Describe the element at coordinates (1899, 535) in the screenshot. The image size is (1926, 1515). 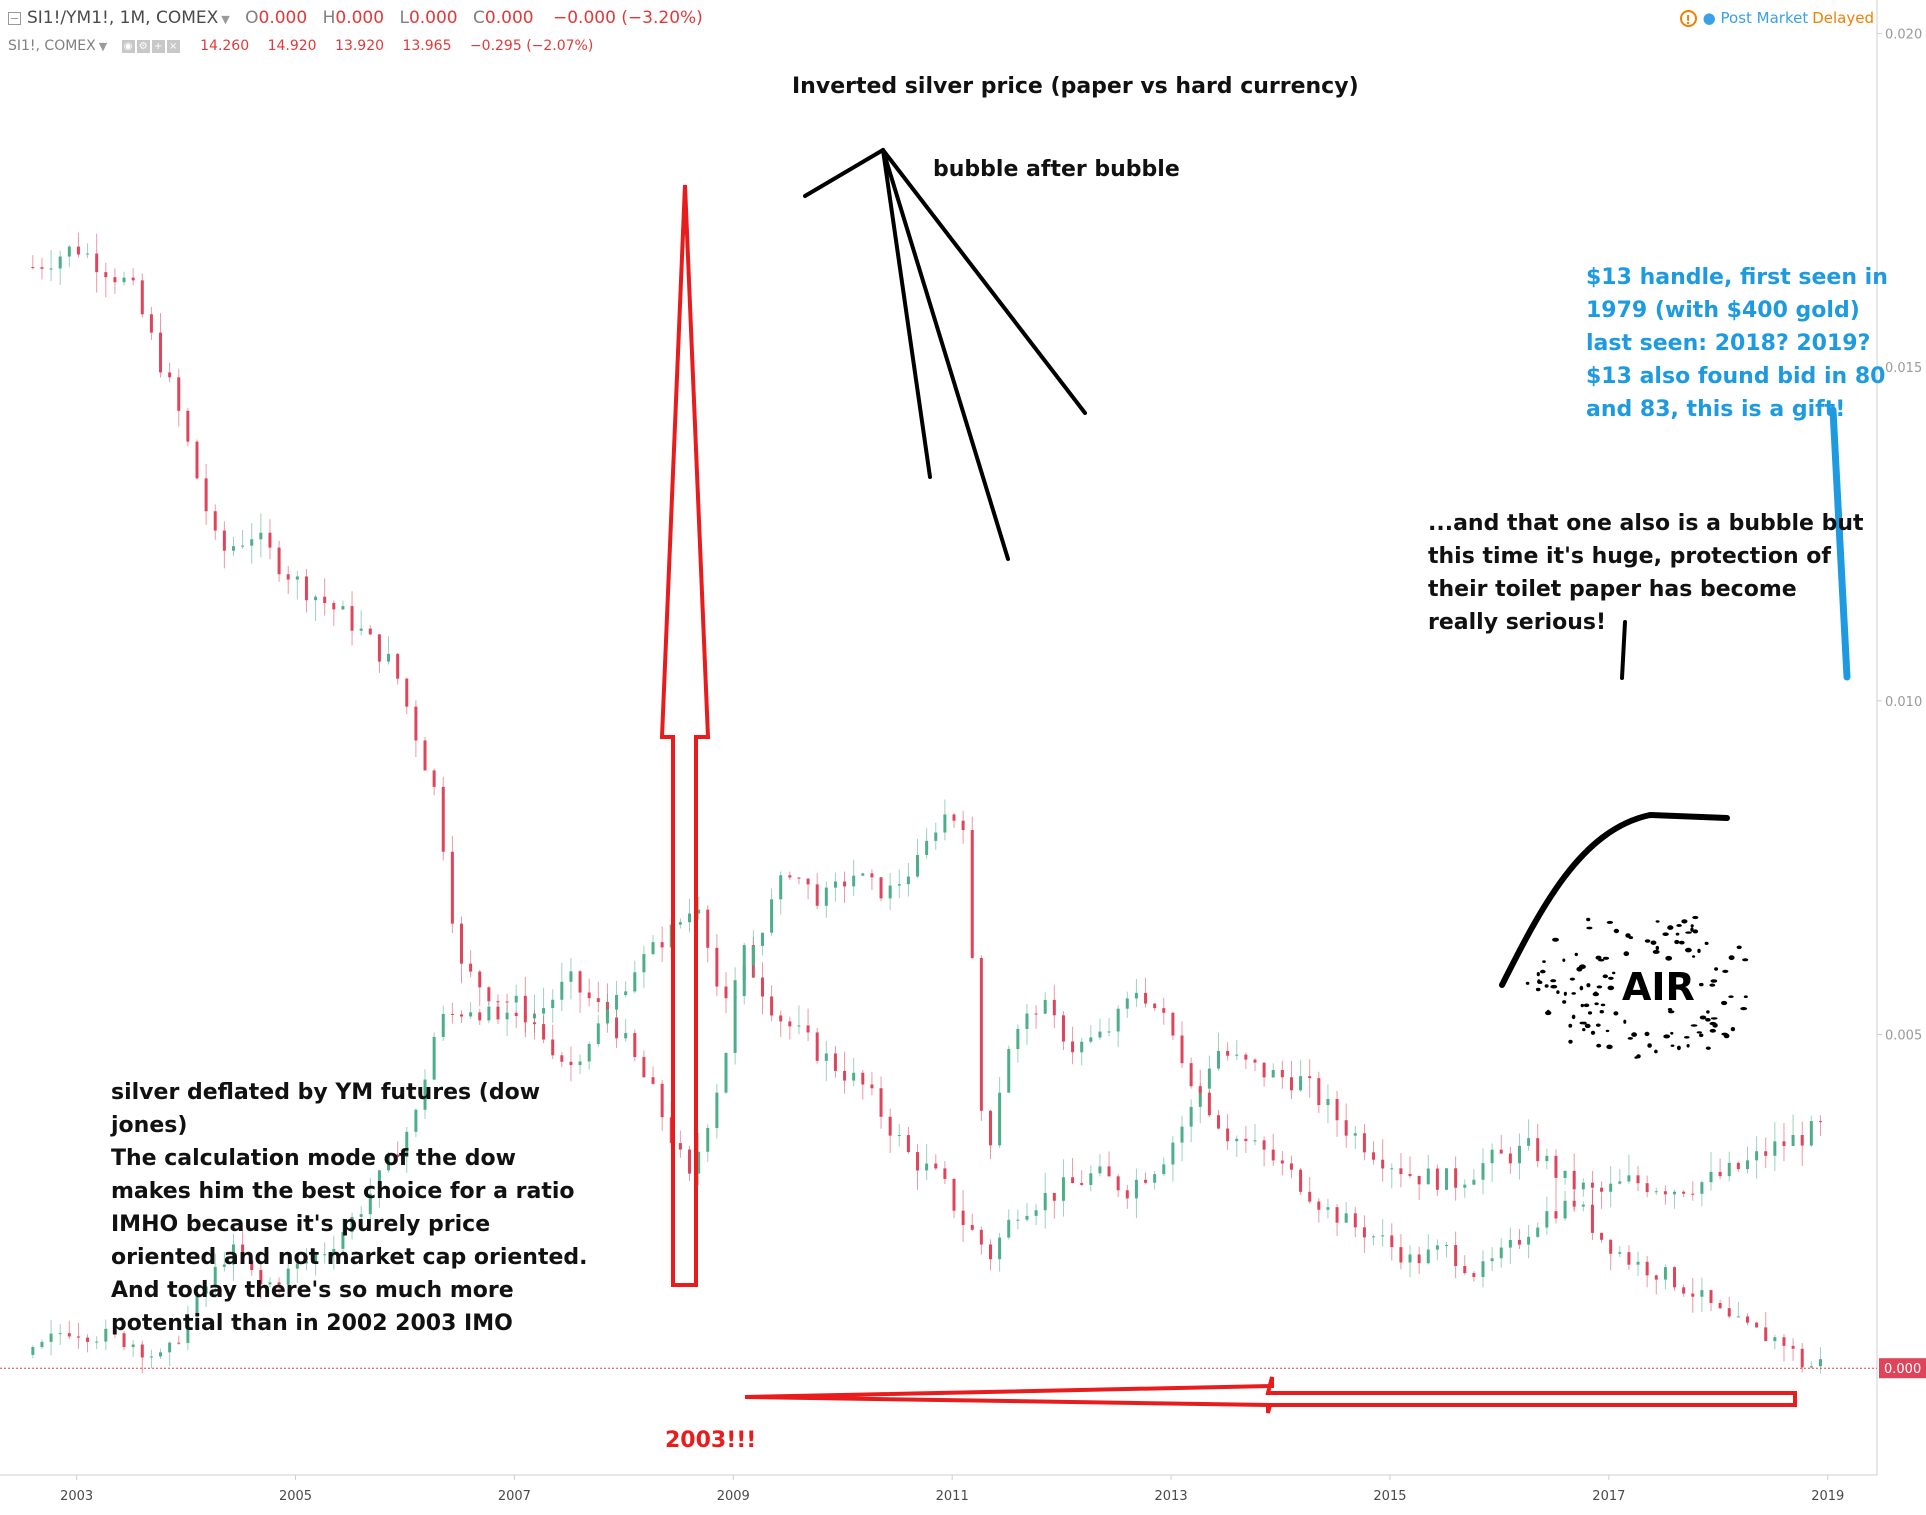
I see `price-axis: 0.020 0.015 0.010 0.005` at that location.